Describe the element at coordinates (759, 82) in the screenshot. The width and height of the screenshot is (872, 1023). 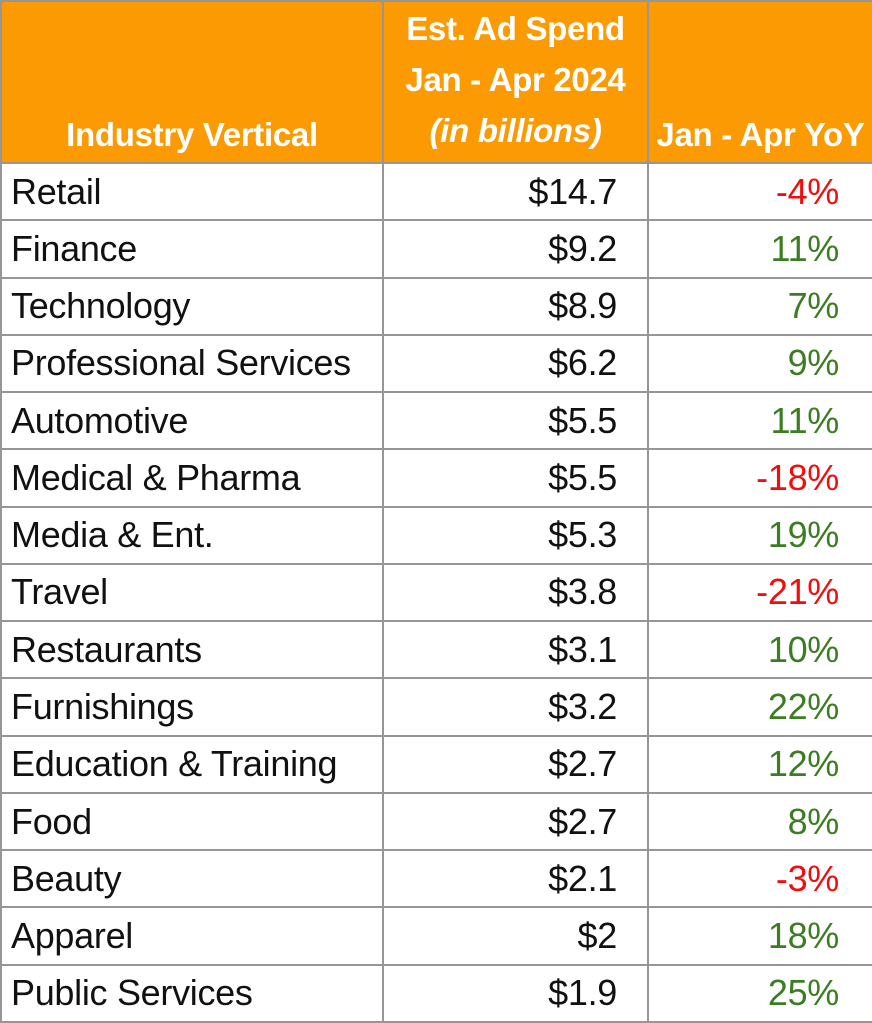
I see `column-header-yoy: Jan - Apr YoY` at that location.